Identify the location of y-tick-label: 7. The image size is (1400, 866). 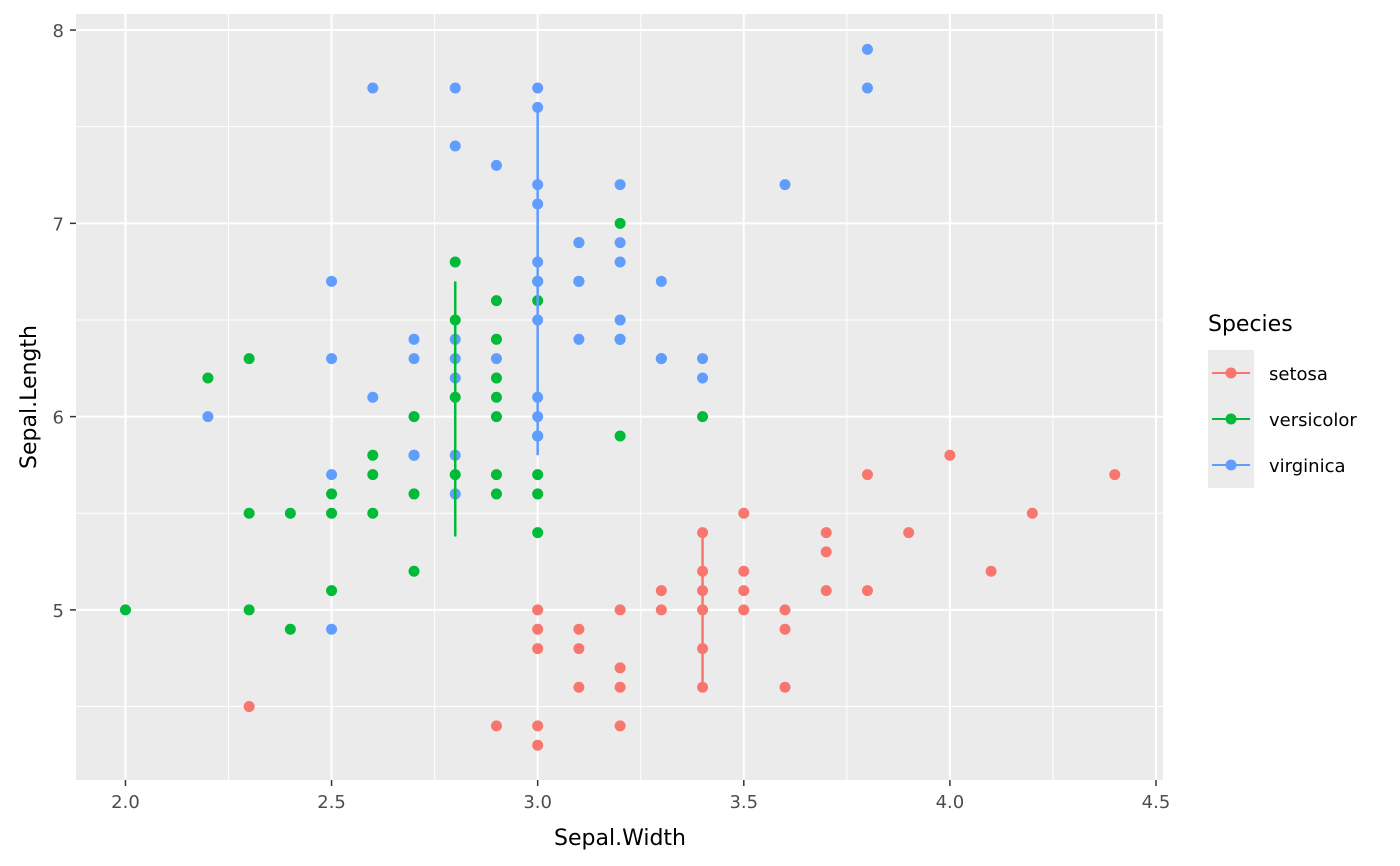
(58, 224).